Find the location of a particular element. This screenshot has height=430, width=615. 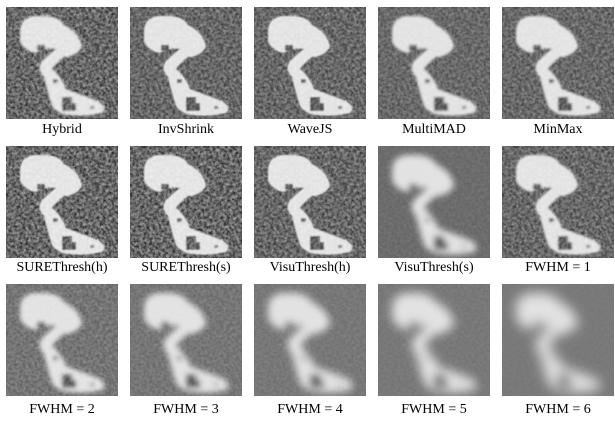

caption: WaveJS is located at coordinates (310, 129).